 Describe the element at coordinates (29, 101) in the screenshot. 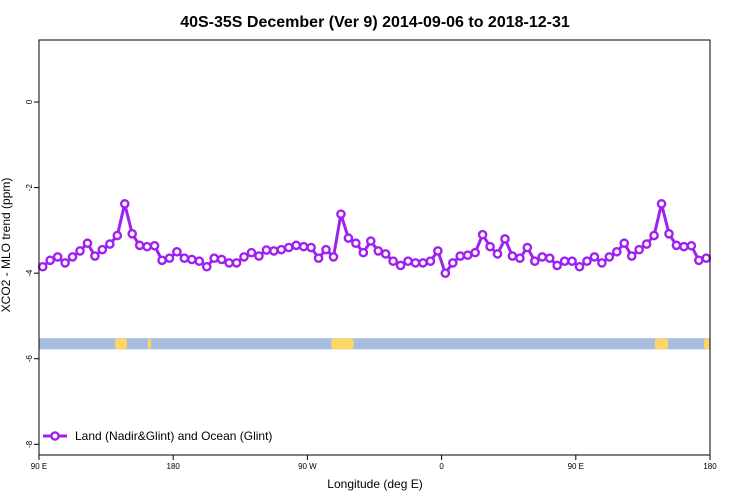

I see `y-tick-label: 0` at that location.